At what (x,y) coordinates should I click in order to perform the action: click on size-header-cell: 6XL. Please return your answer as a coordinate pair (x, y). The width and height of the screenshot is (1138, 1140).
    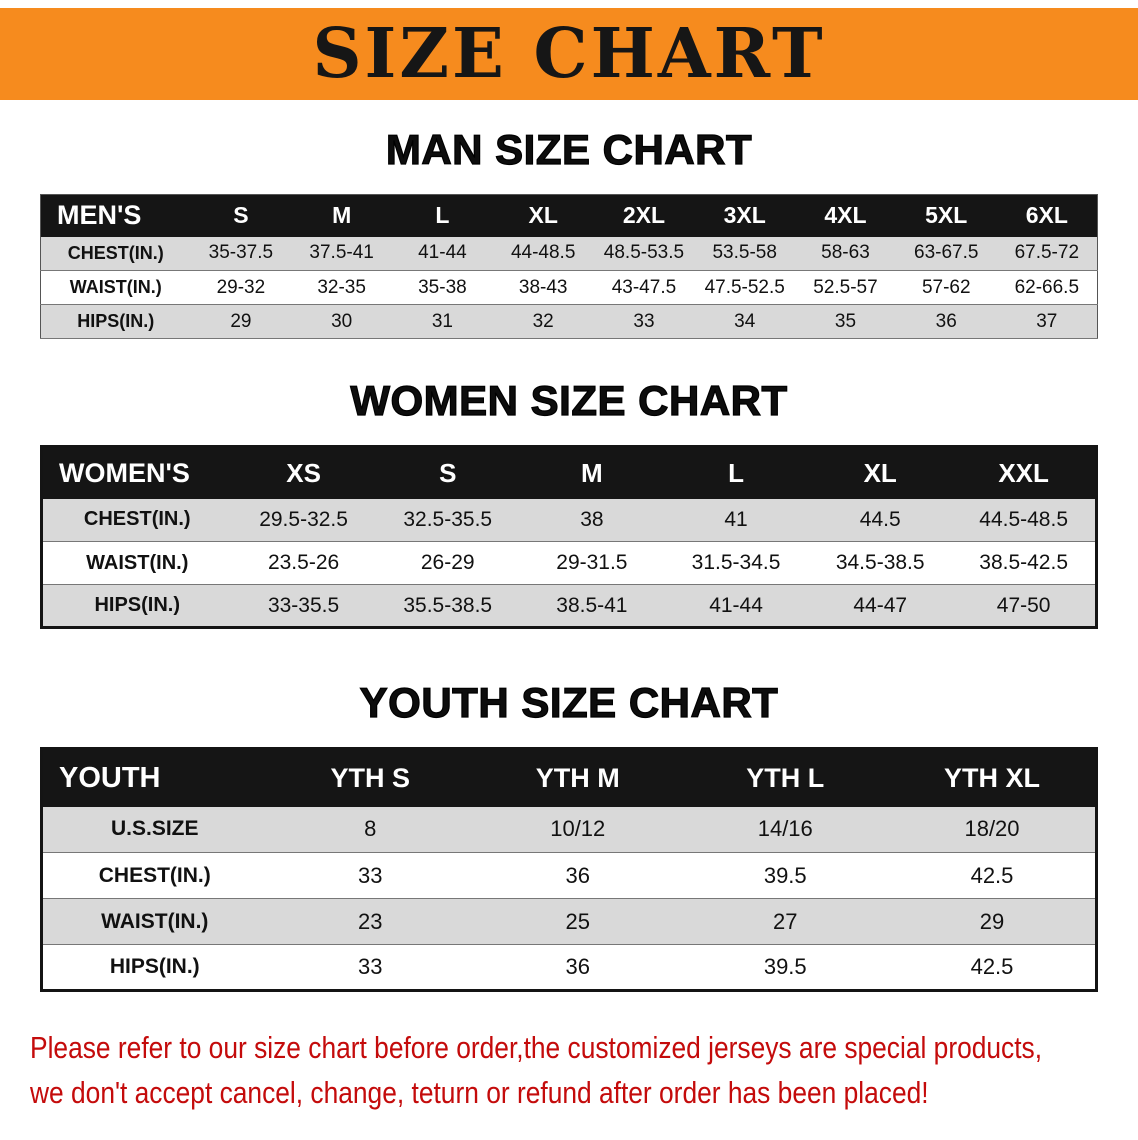
    Looking at the image, I should click on (1047, 215).